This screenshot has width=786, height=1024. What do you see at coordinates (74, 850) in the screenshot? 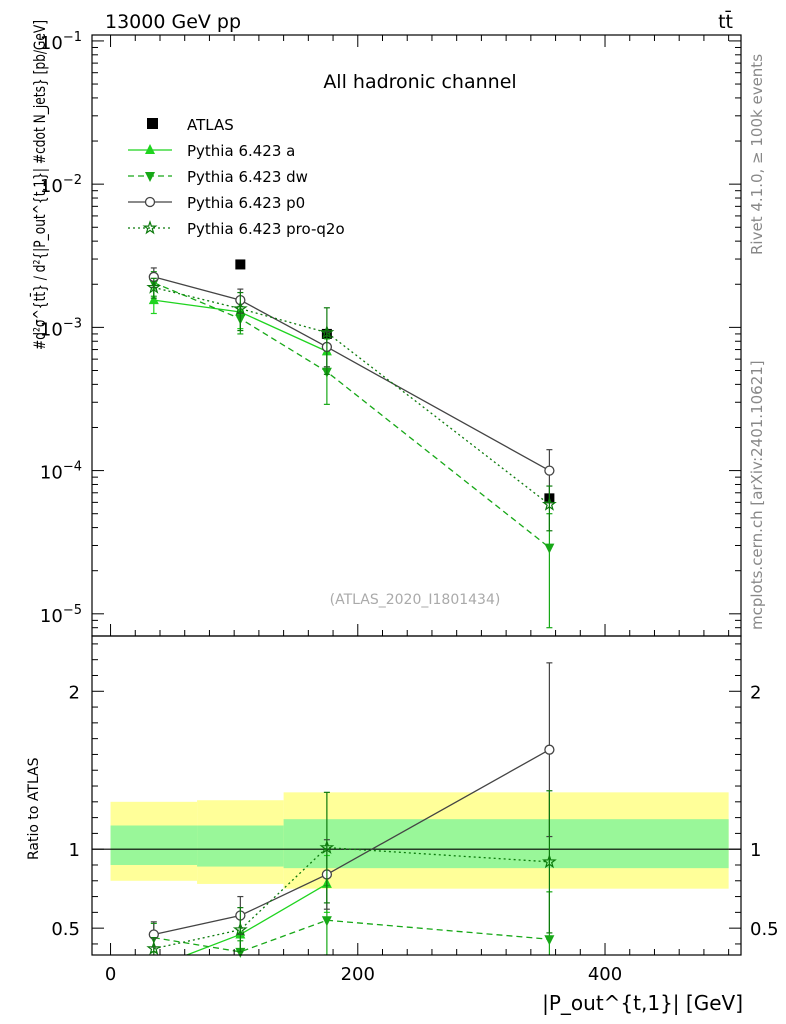
I see `ratio-y-tick-label: 1` at bounding box center [74, 850].